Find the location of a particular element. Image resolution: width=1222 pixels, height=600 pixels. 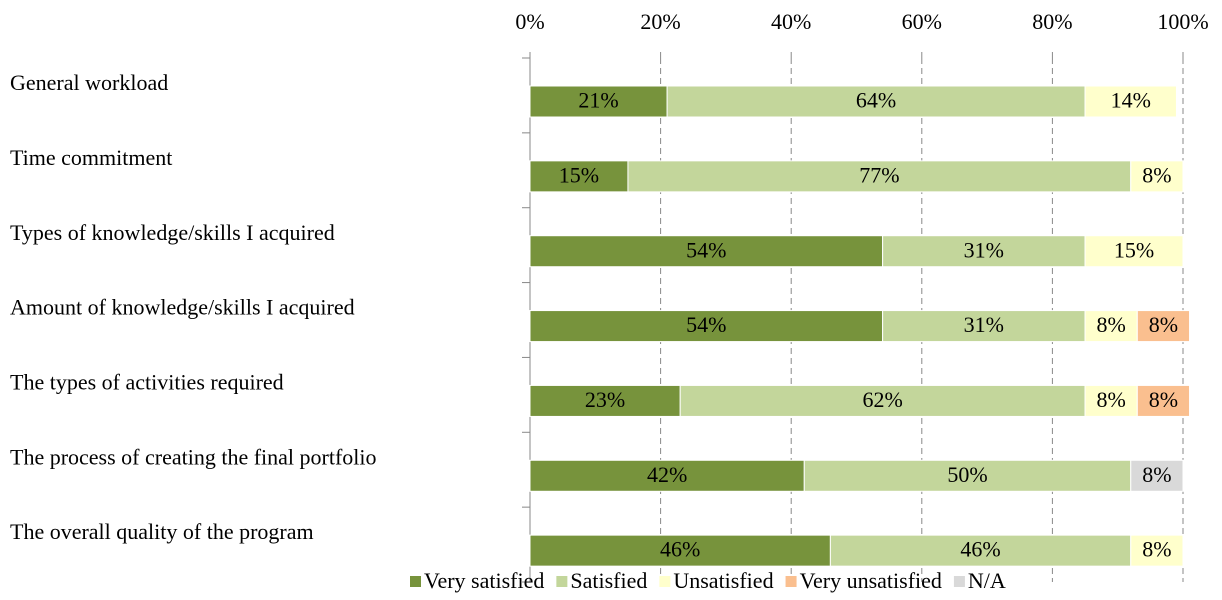

data-label: 21% is located at coordinates (598, 100).